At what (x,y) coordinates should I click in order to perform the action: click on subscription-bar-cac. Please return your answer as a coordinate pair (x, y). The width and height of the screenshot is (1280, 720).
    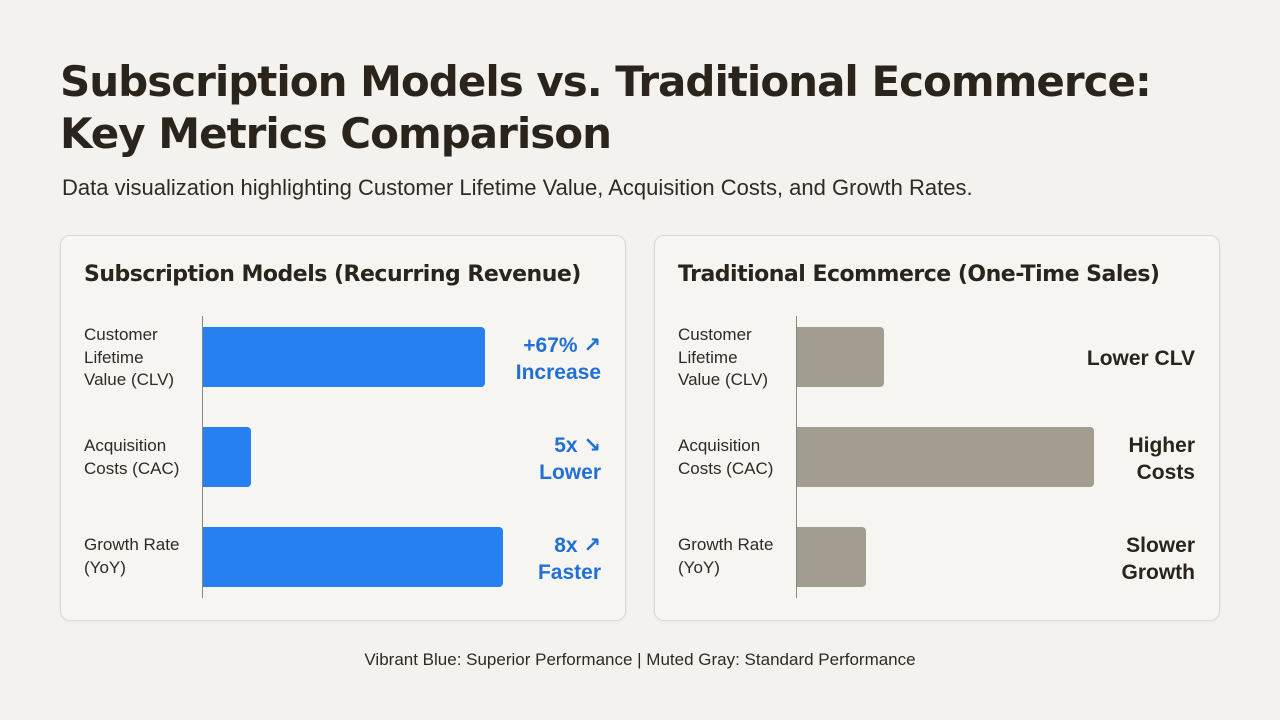
    Looking at the image, I should click on (227, 457).